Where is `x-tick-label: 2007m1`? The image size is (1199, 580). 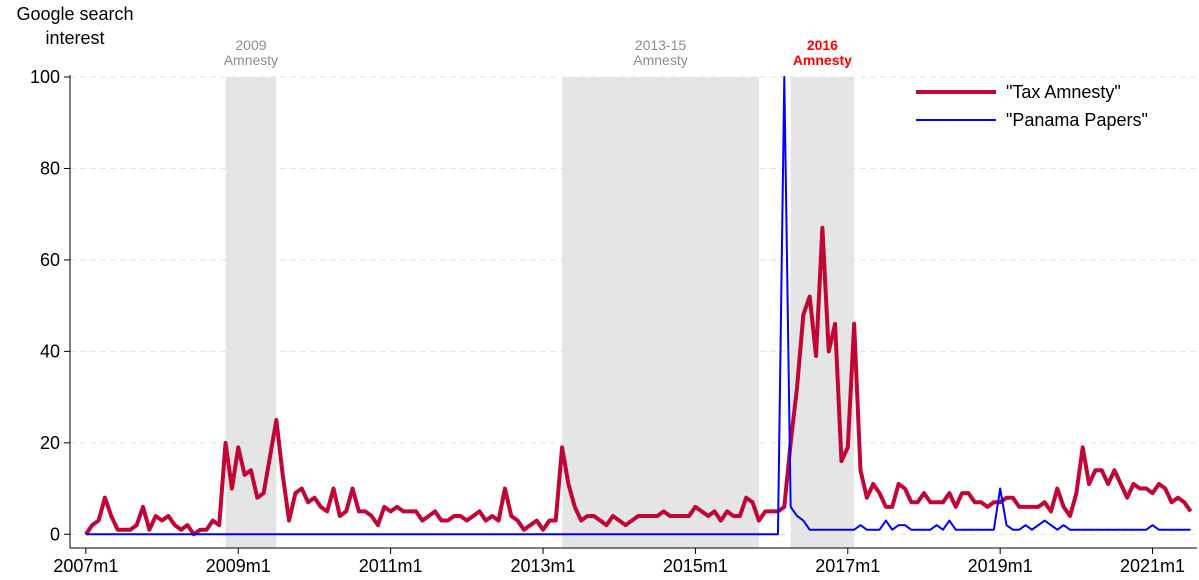 x-tick-label: 2007m1 is located at coordinates (85, 566).